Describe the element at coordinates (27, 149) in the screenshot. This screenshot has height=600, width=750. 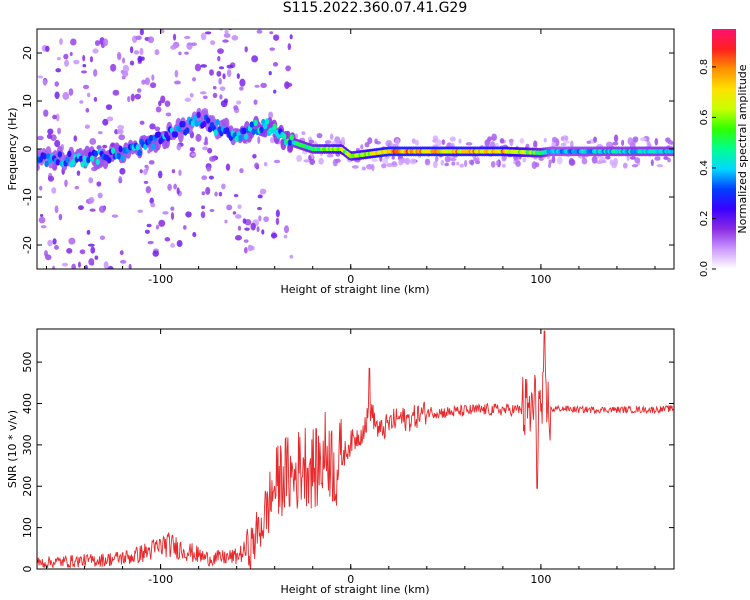
I see `spectrogram-y-tick-label: 0` at that location.